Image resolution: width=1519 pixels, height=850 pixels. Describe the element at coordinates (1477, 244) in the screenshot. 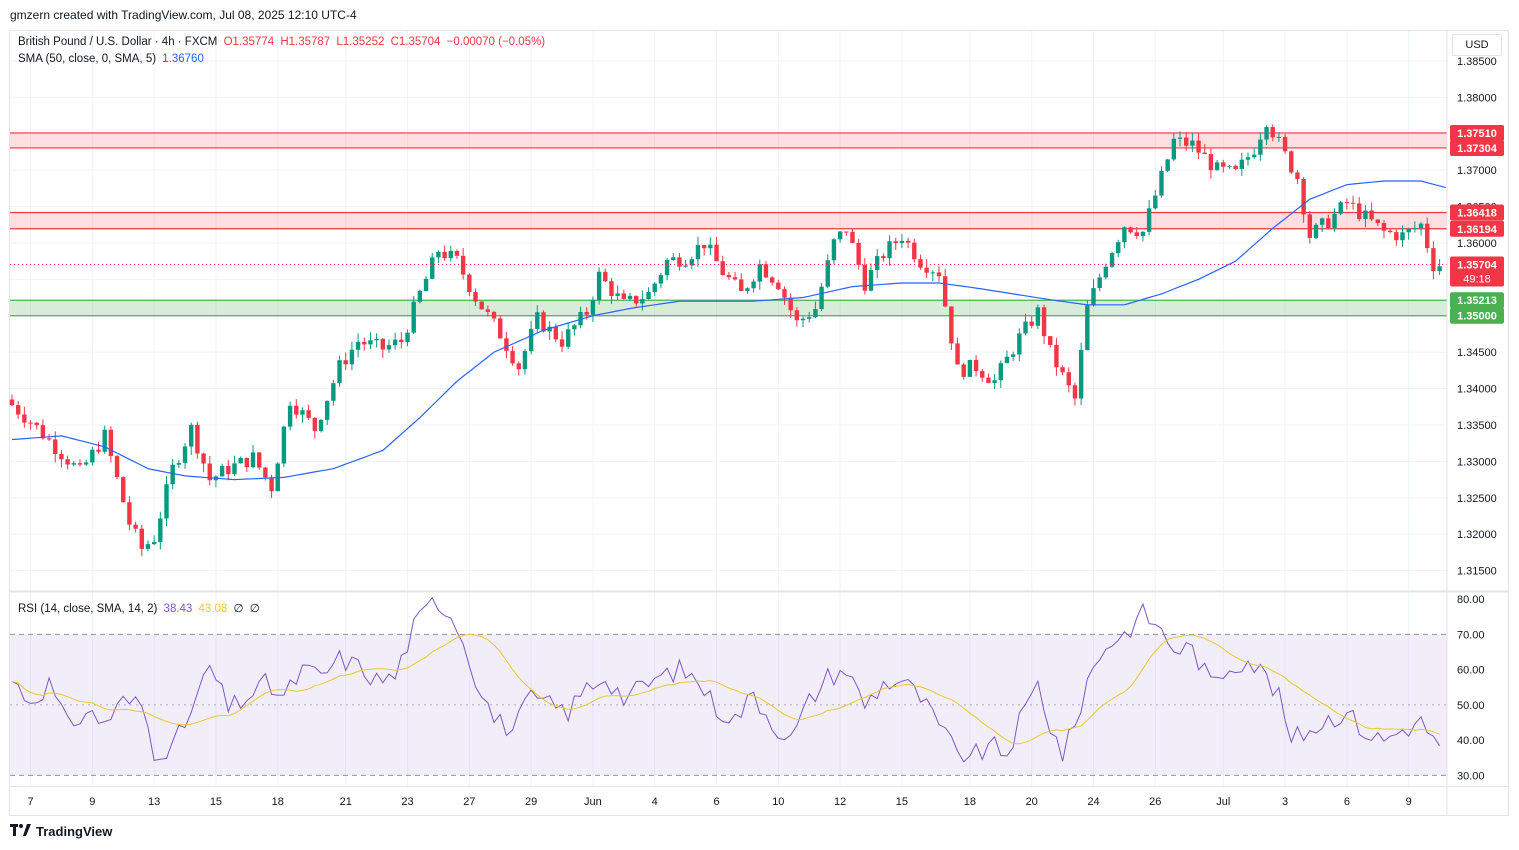

I see `price-tick-label: 1.36000` at that location.